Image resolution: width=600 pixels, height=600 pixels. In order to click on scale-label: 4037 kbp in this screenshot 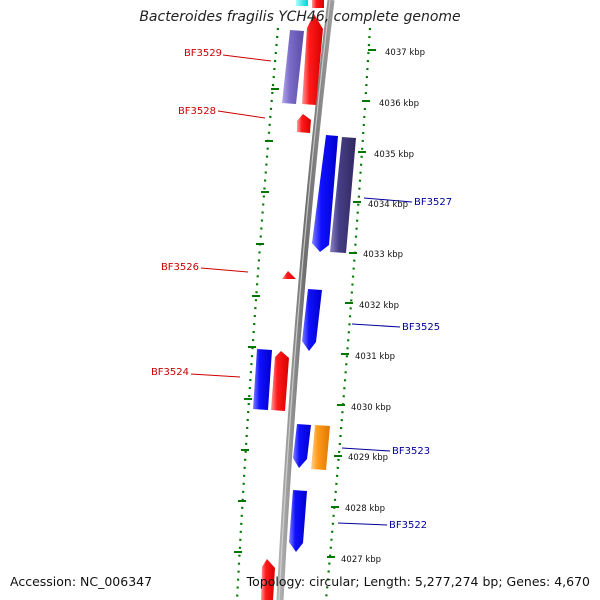, I will do `click(405, 53)`.